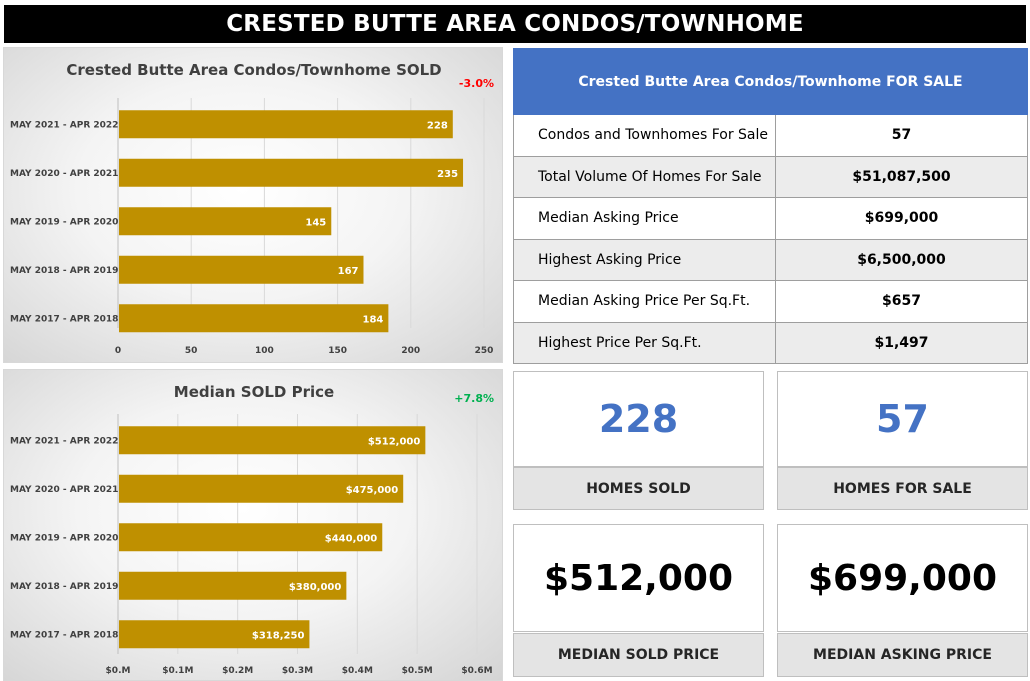 This screenshot has width=1030, height=681. I want to click on homes-for-sale-value: 57, so click(902, 419).